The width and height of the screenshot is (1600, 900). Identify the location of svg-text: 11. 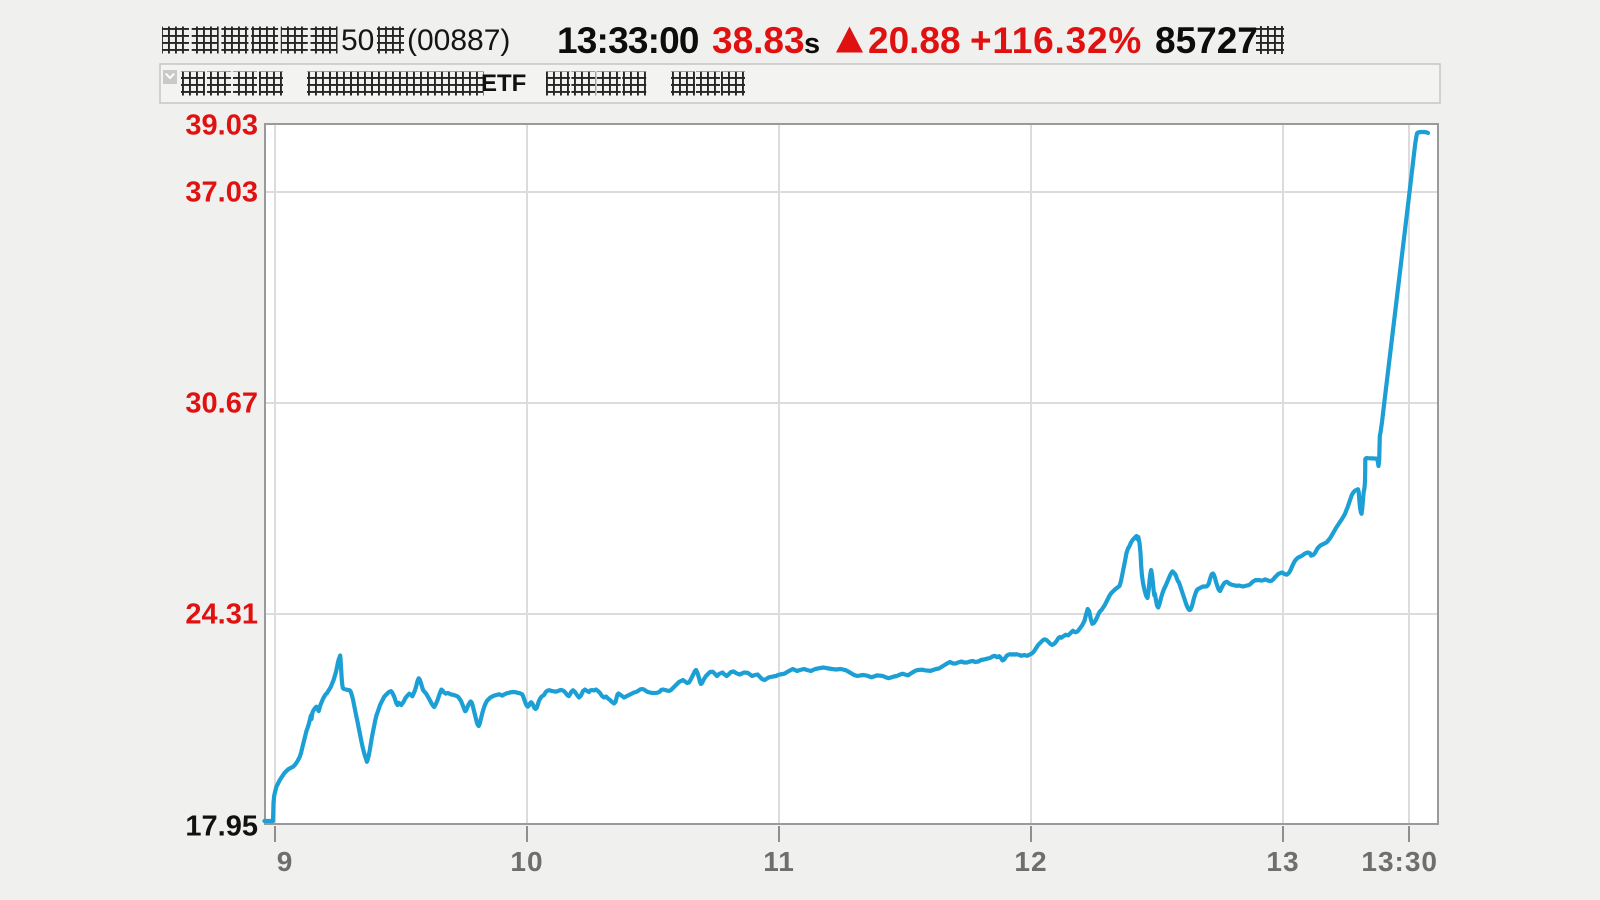
(779, 861).